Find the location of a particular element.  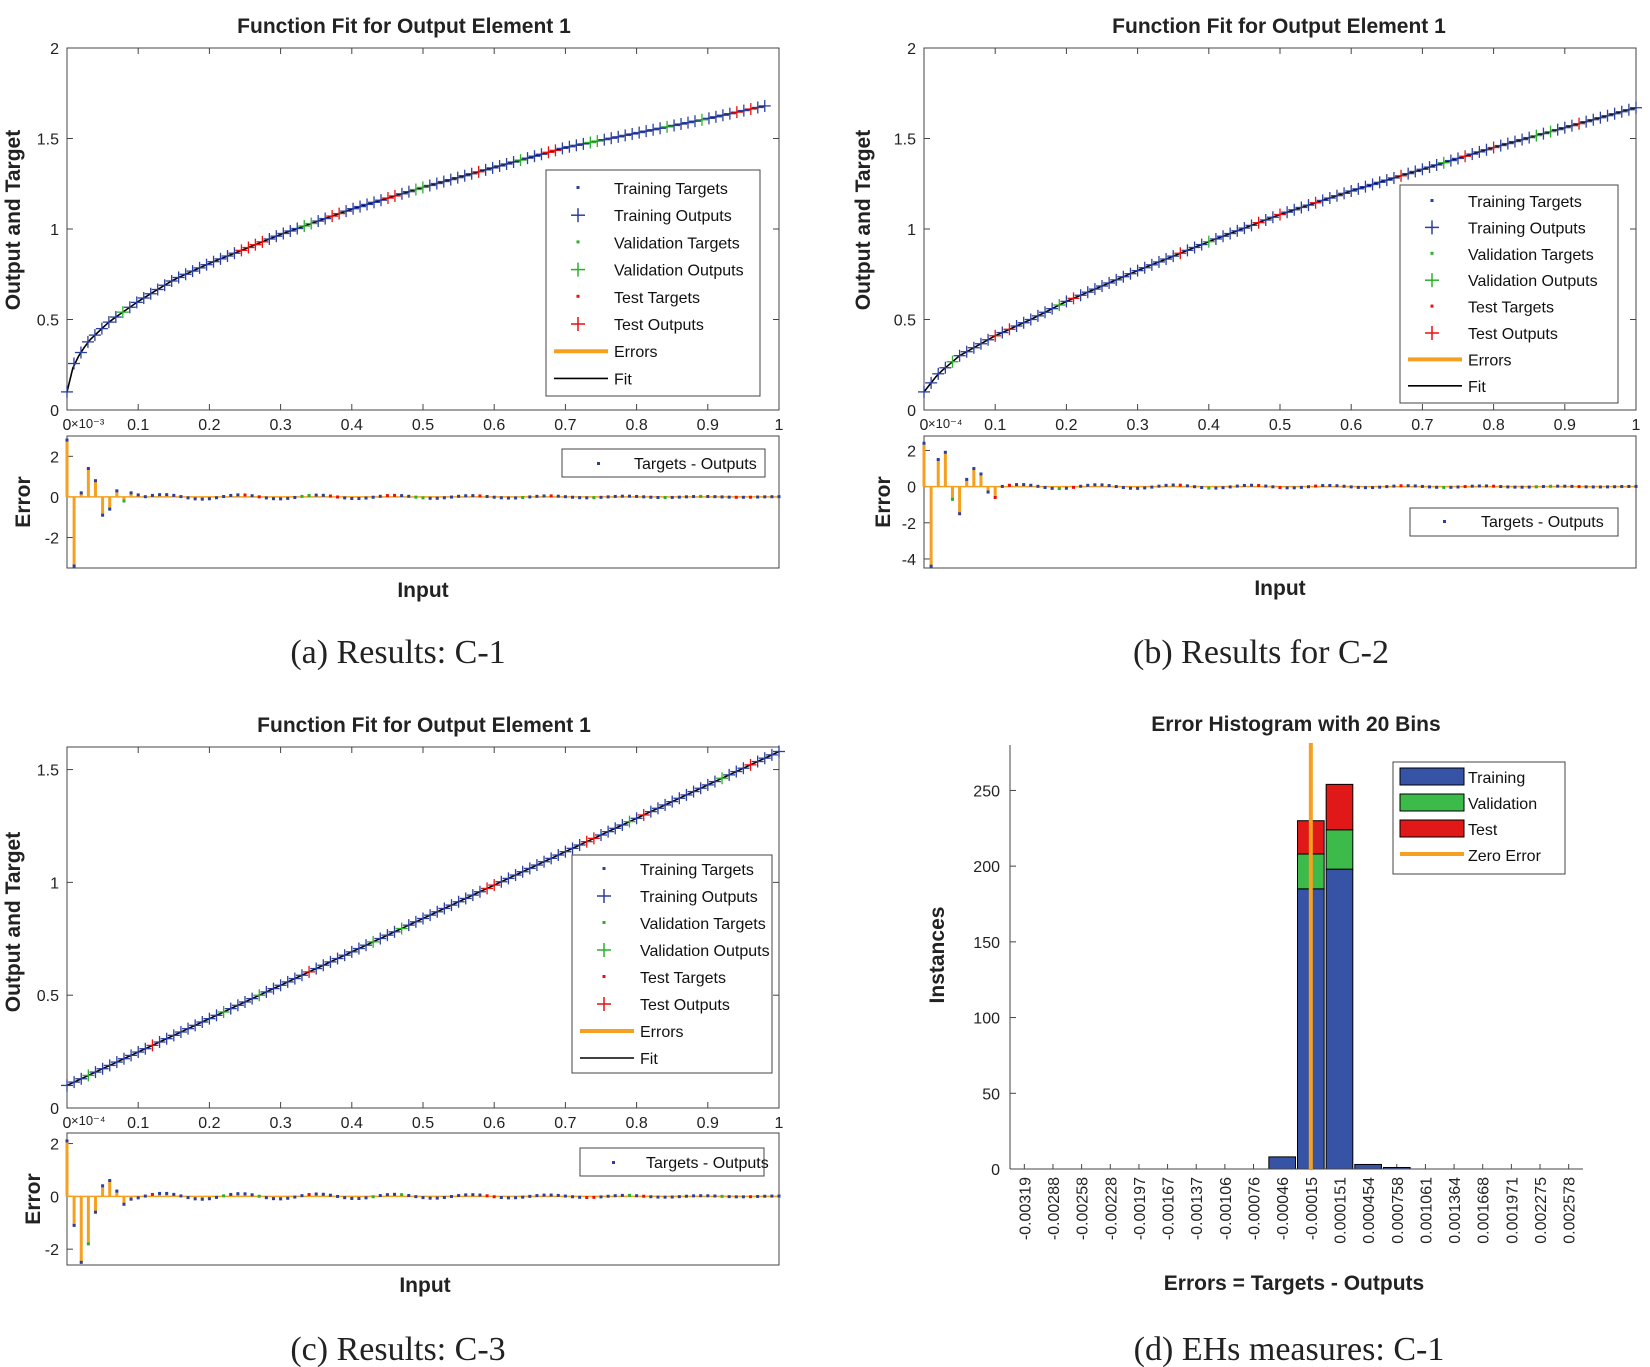

x-tick-label: 0.1 is located at coordinates (138, 425).